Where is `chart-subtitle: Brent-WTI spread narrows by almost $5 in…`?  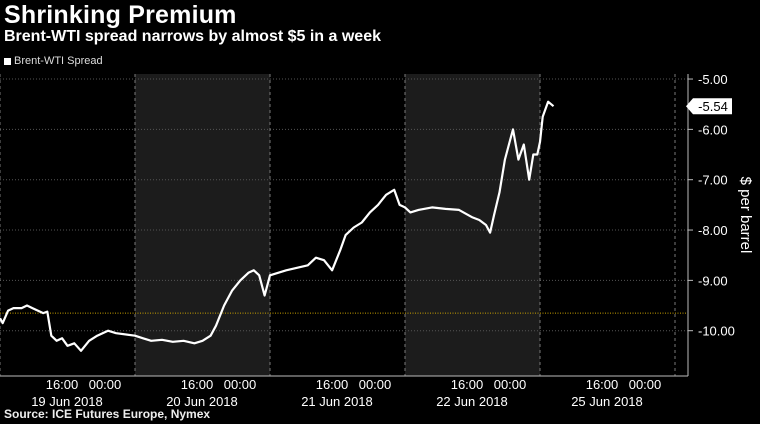
chart-subtitle: Brent-WTI spread narrows by almost $5 in… is located at coordinates (192, 36).